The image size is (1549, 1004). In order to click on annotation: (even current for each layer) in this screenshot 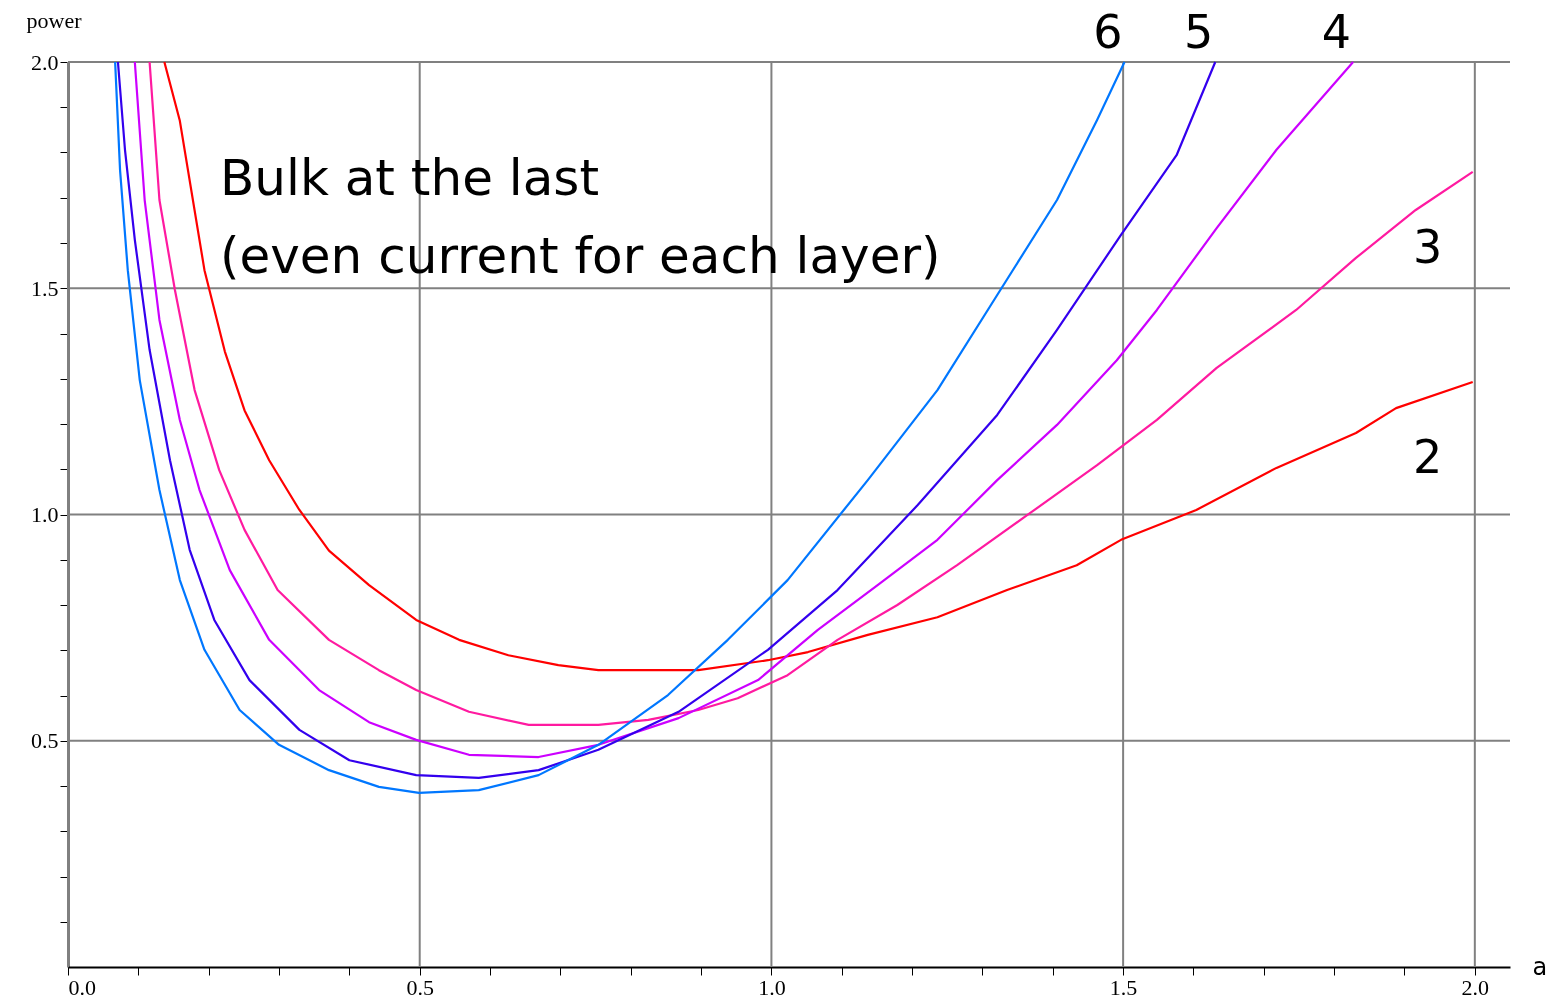, I will do `click(580, 256)`.